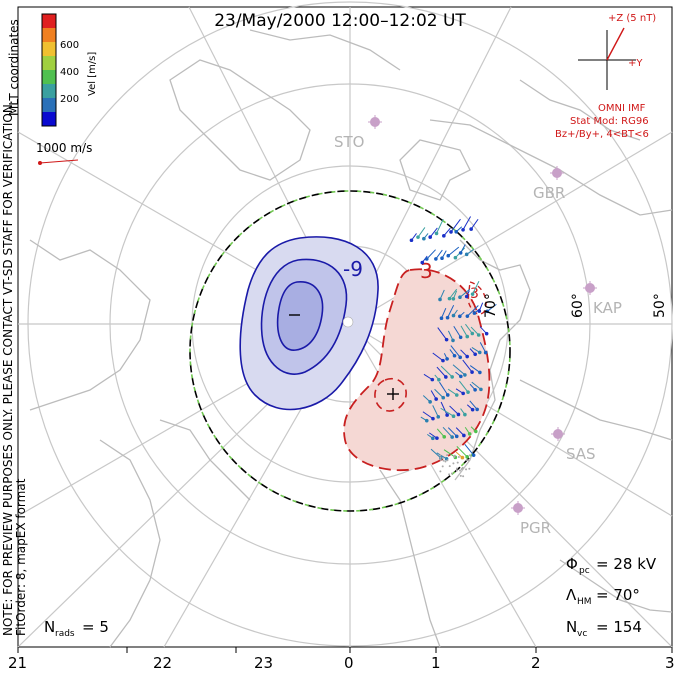 The image size is (680, 674). I want to click on station-label-pgr: PGR, so click(535, 528).